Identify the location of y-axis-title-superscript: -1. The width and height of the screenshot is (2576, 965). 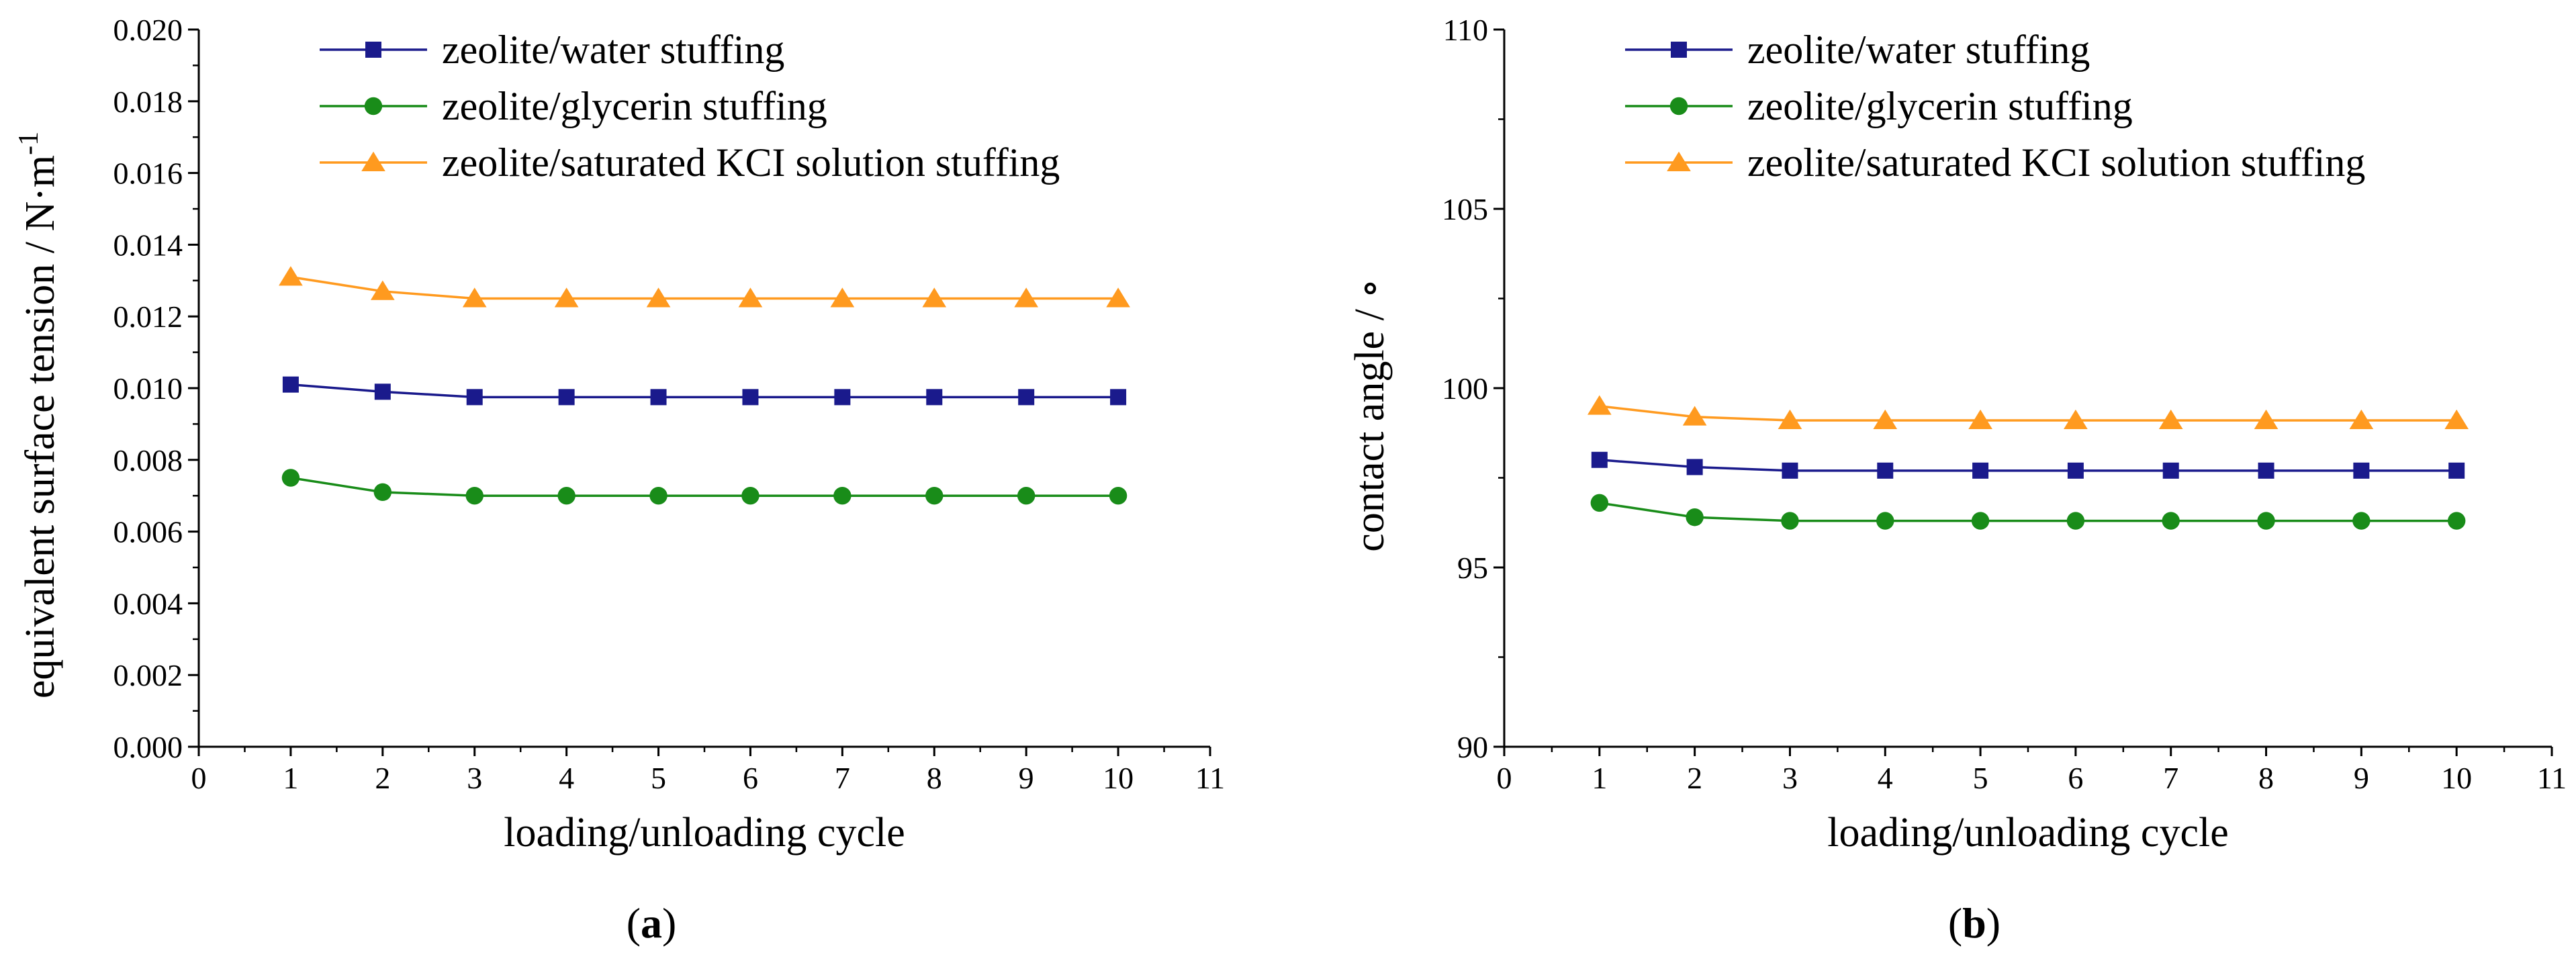
(28, 143).